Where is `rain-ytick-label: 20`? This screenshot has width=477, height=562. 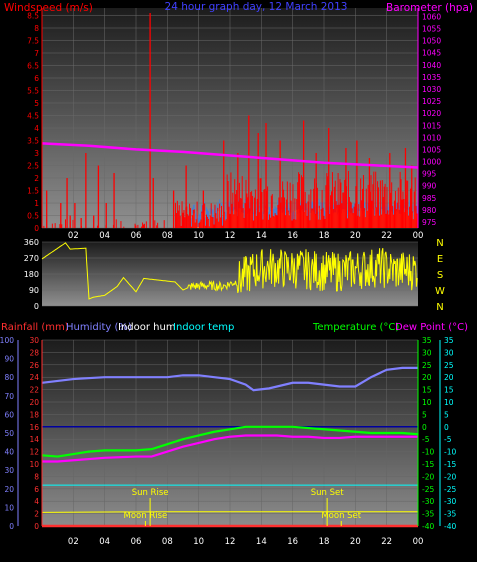
rain-ytick-label: 20 is located at coordinates (34, 402).